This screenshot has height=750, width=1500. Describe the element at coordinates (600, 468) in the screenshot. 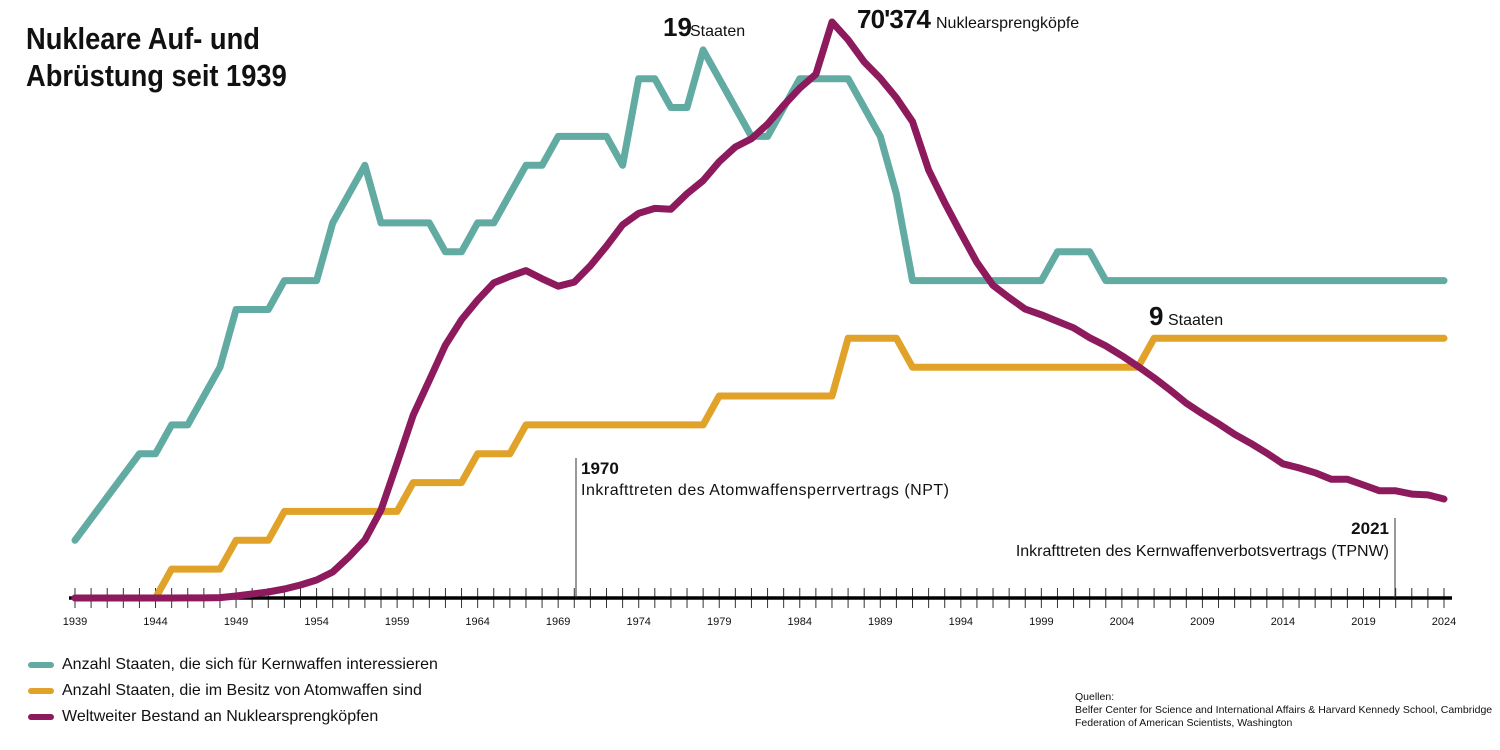

I see `npt-year: 1970` at that location.